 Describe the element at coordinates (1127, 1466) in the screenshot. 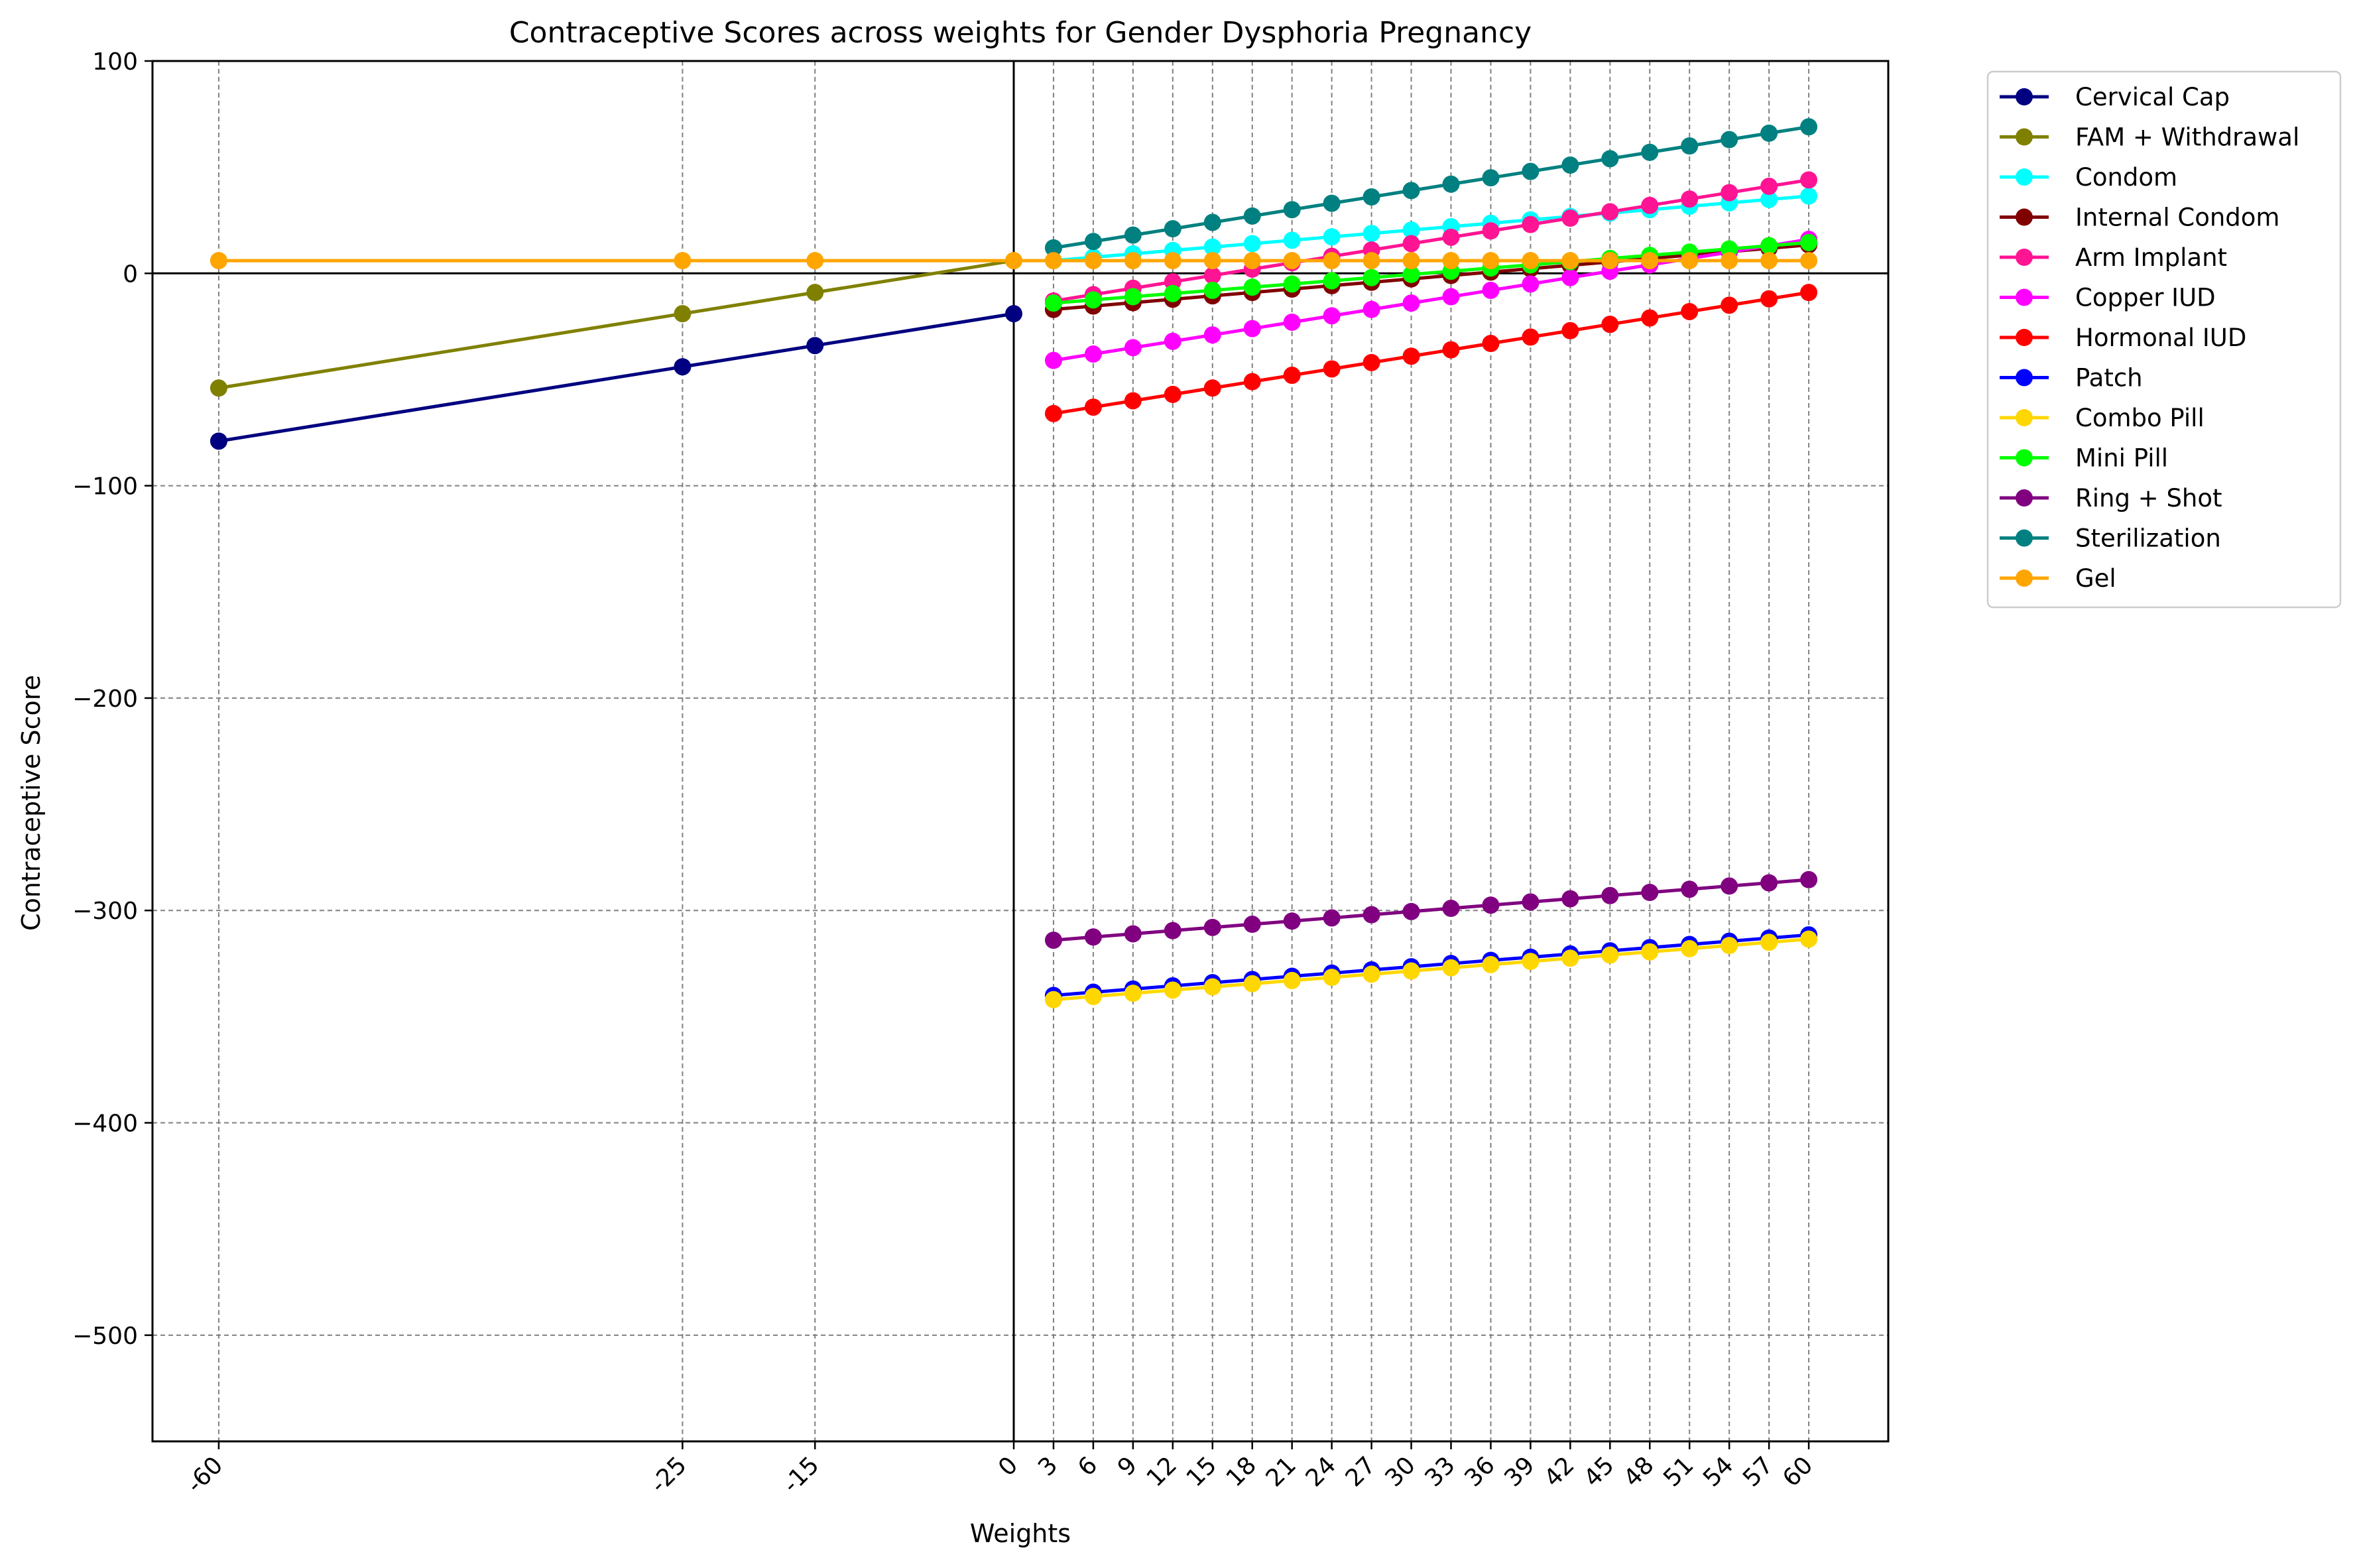

I see `x-tick-label: 9` at that location.